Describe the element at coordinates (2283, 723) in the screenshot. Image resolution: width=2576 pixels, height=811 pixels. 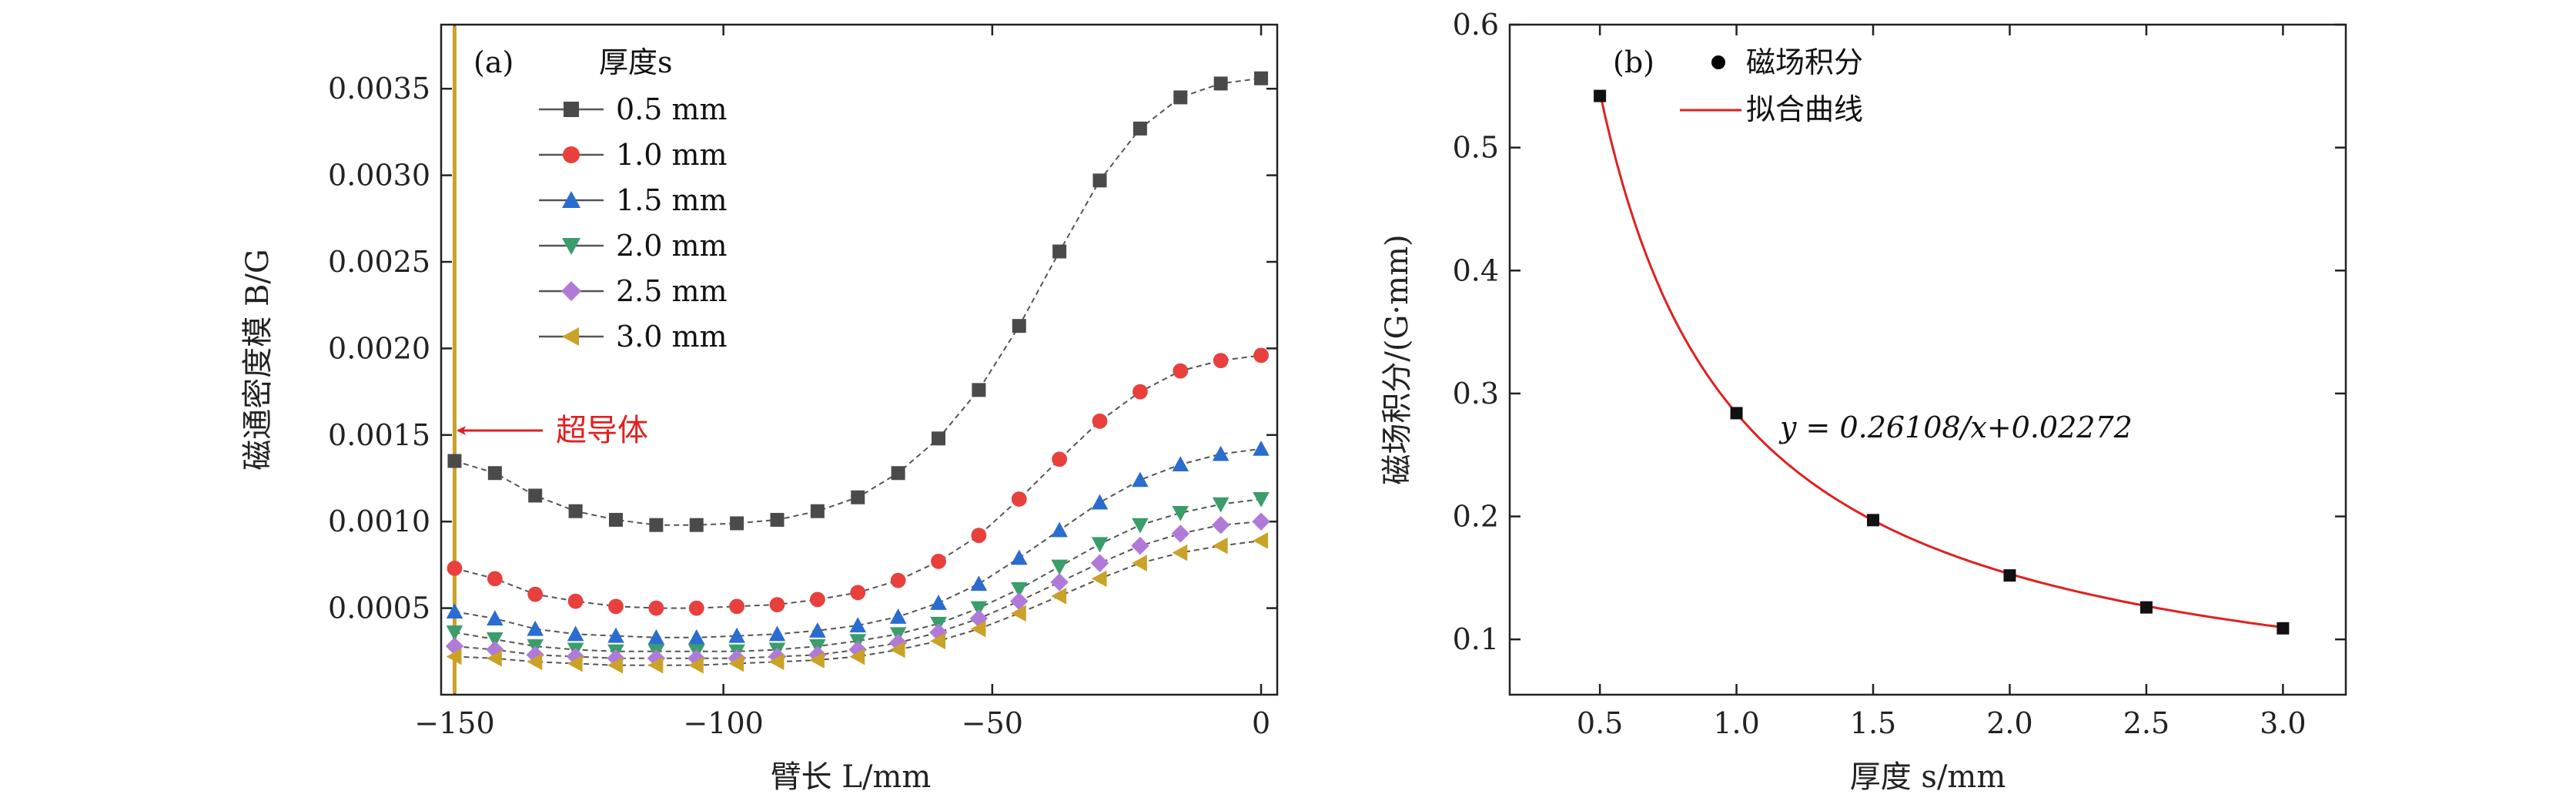
I see `x-tick-label: 3.0` at that location.